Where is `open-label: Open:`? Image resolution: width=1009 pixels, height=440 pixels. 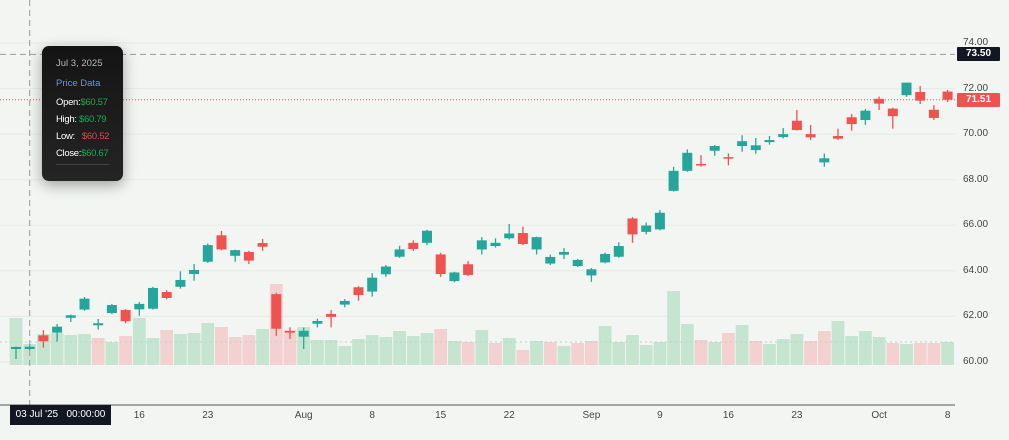
open-label: Open: is located at coordinates (68, 102).